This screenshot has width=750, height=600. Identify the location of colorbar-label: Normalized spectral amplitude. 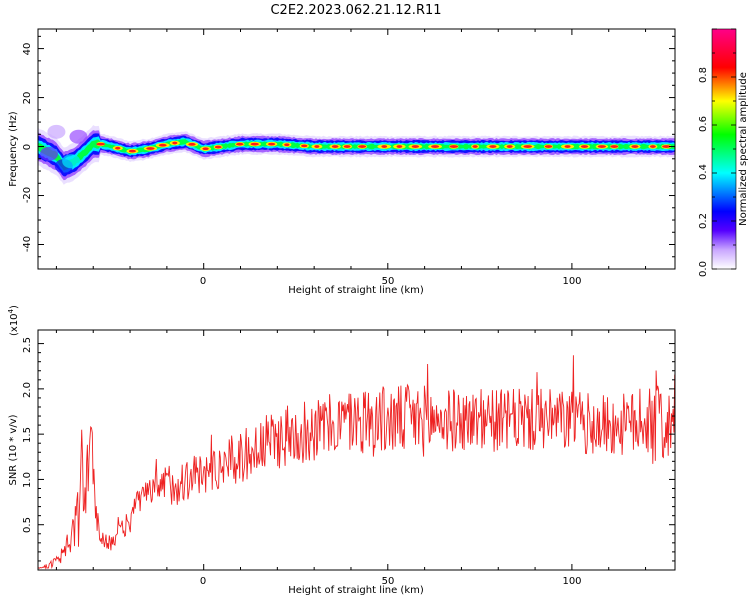
(743, 149).